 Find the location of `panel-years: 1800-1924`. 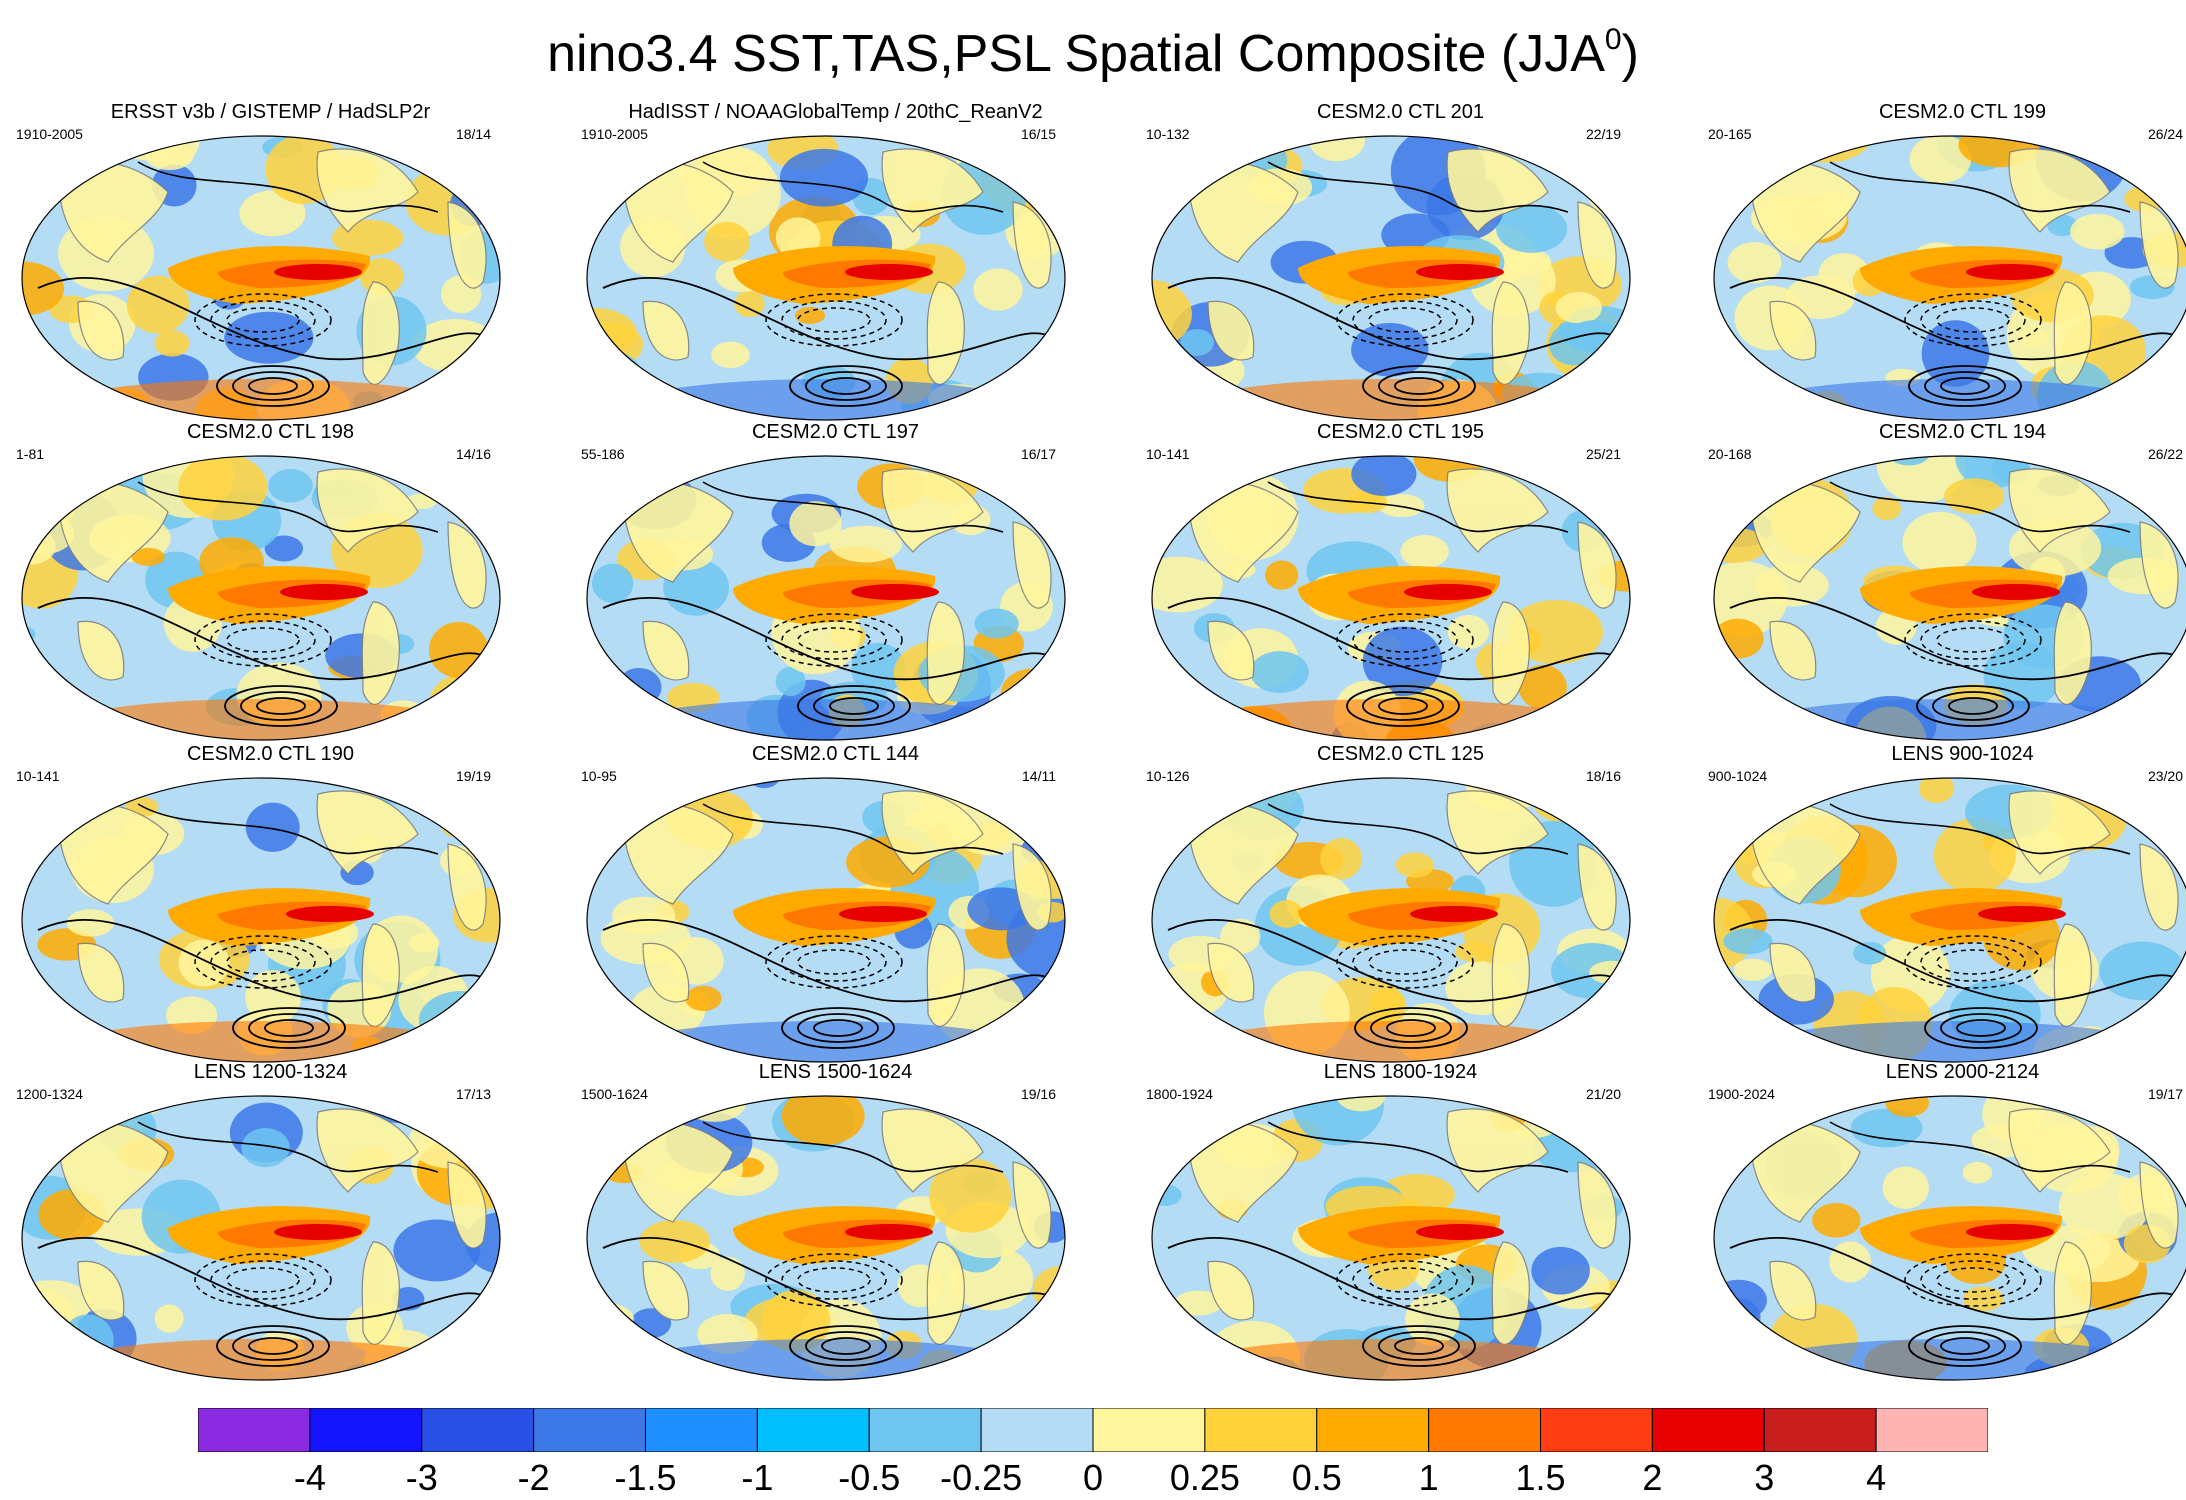

panel-years: 1800-1924 is located at coordinates (1179, 1094).